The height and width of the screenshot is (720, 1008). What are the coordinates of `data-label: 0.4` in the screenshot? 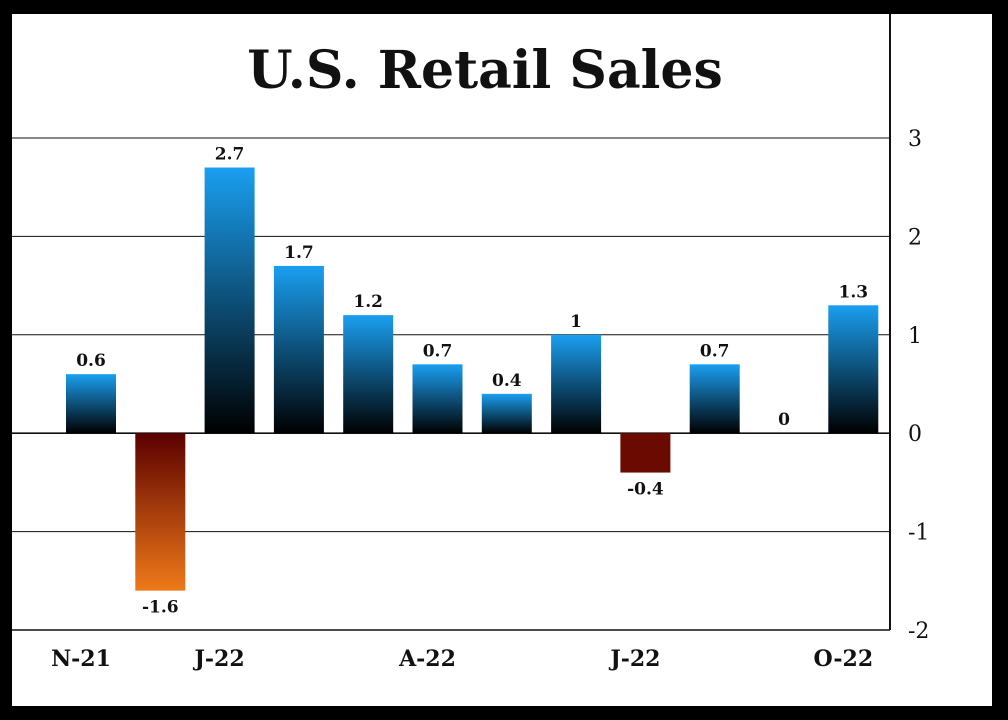 It's located at (507, 381).